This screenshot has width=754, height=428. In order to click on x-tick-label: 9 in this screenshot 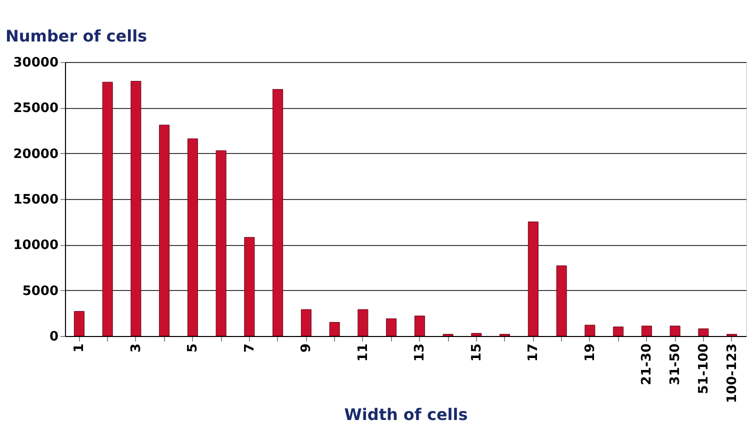, I will do `click(306, 348)`.